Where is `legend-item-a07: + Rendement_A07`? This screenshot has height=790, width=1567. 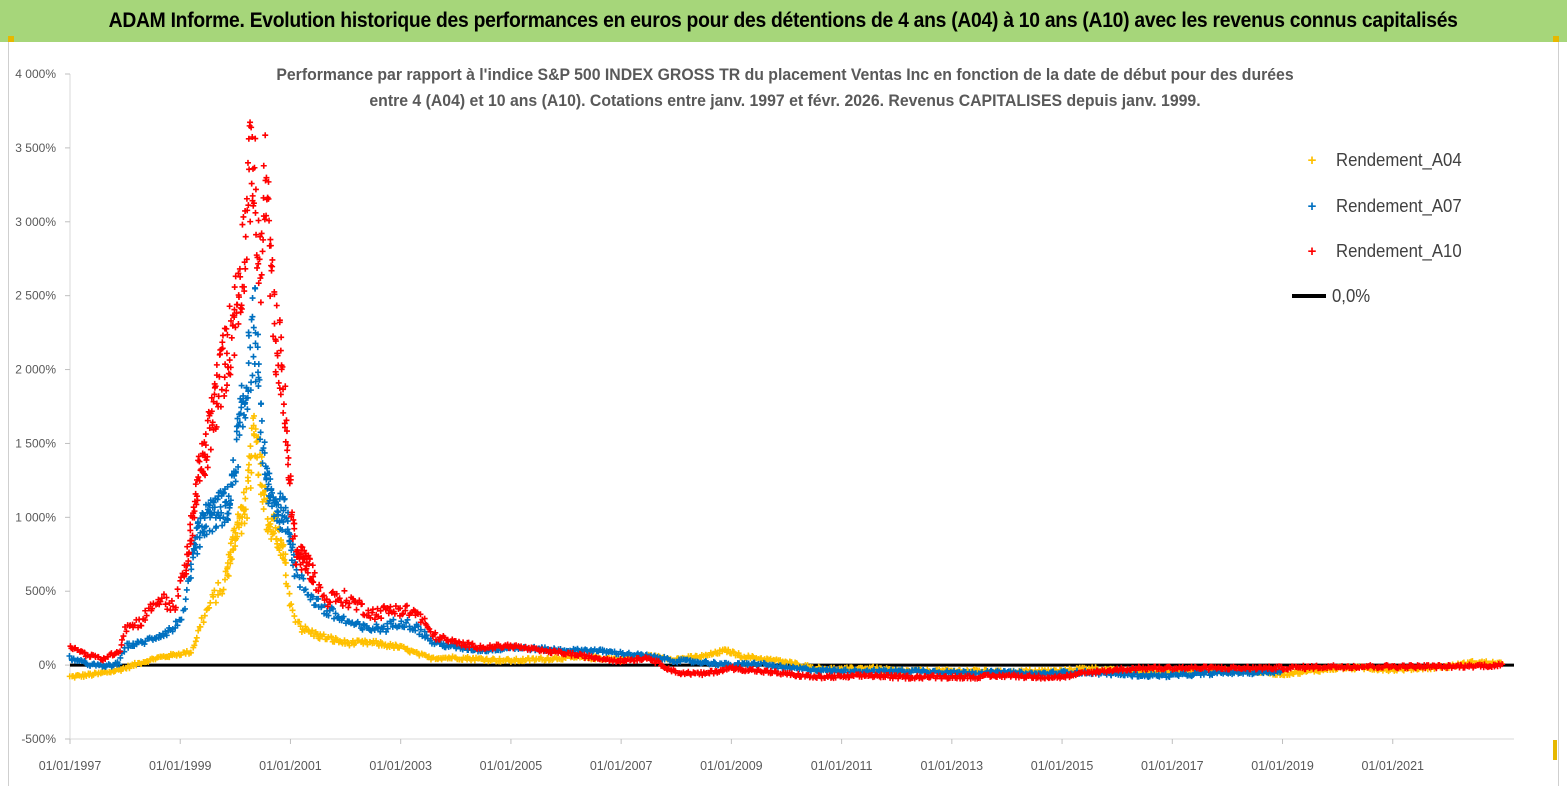 legend-item-a07: + Rendement_A07 is located at coordinates (1384, 206).